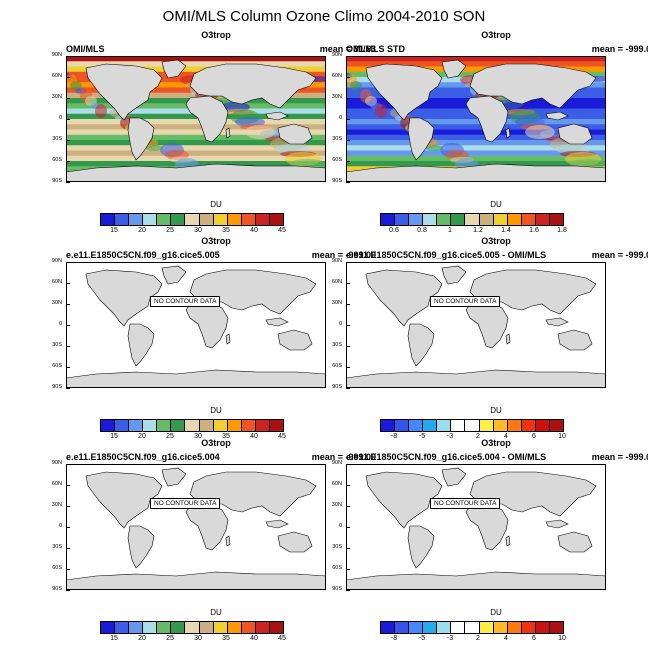 Image resolution: width=648 pixels, height=648 pixels. Describe the element at coordinates (226, 230) in the screenshot. I see `colorbar-tick-label: 35` at that location.